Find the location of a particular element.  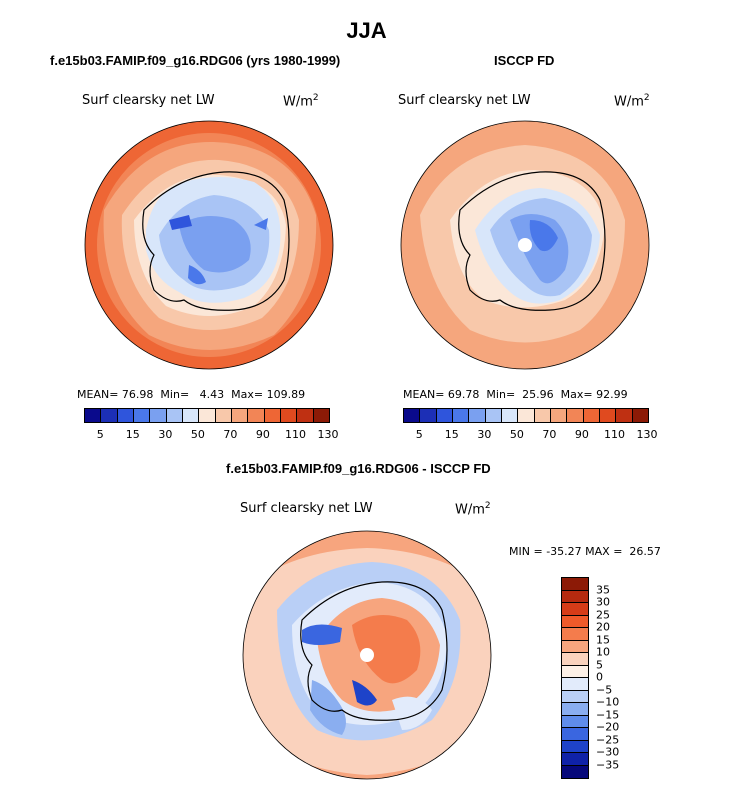

colorbar-tick-label: 10 is located at coordinates (603, 652).